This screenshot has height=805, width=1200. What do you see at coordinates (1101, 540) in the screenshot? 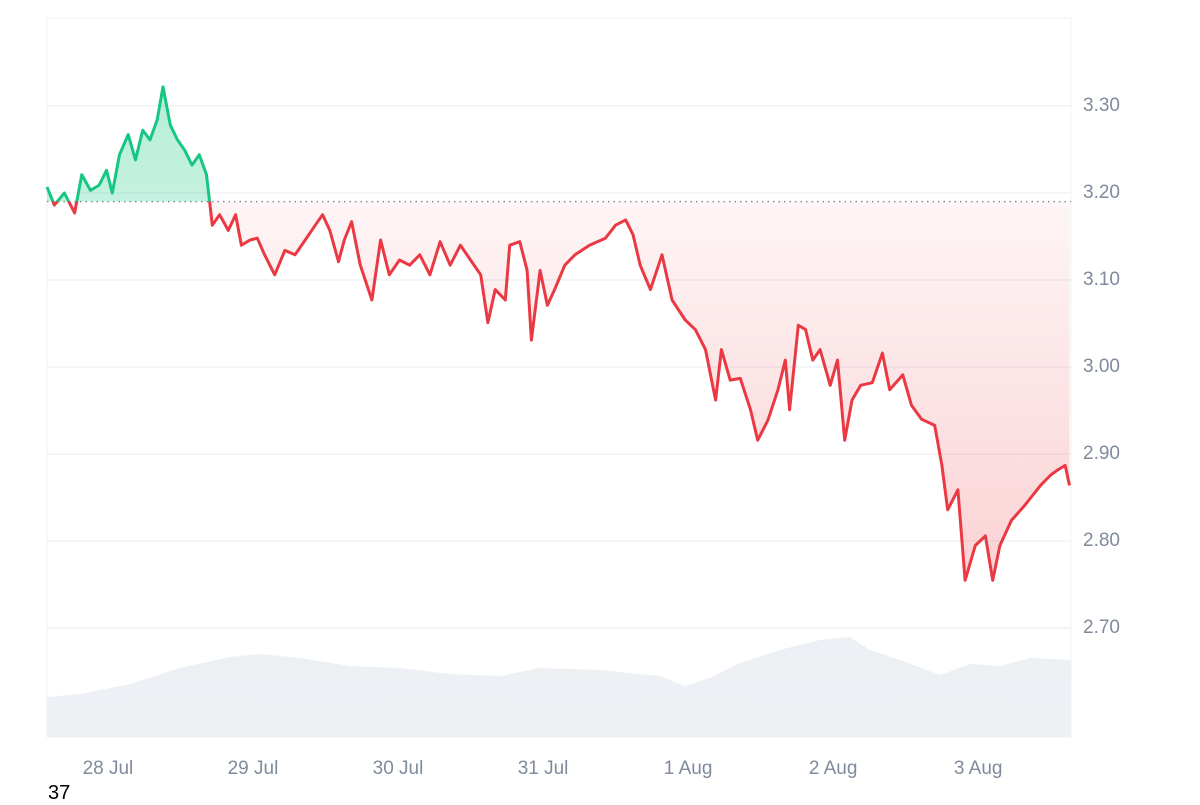
I see `y-tick-label: 2.80` at bounding box center [1101, 540].